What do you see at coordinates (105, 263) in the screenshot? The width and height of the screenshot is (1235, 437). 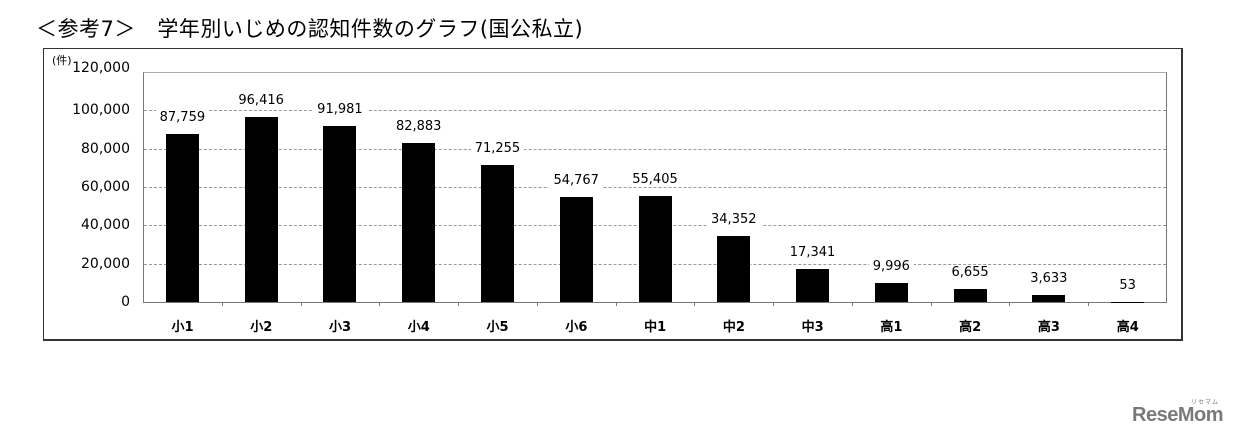 I see `y-tick-label: 20,000` at bounding box center [105, 263].